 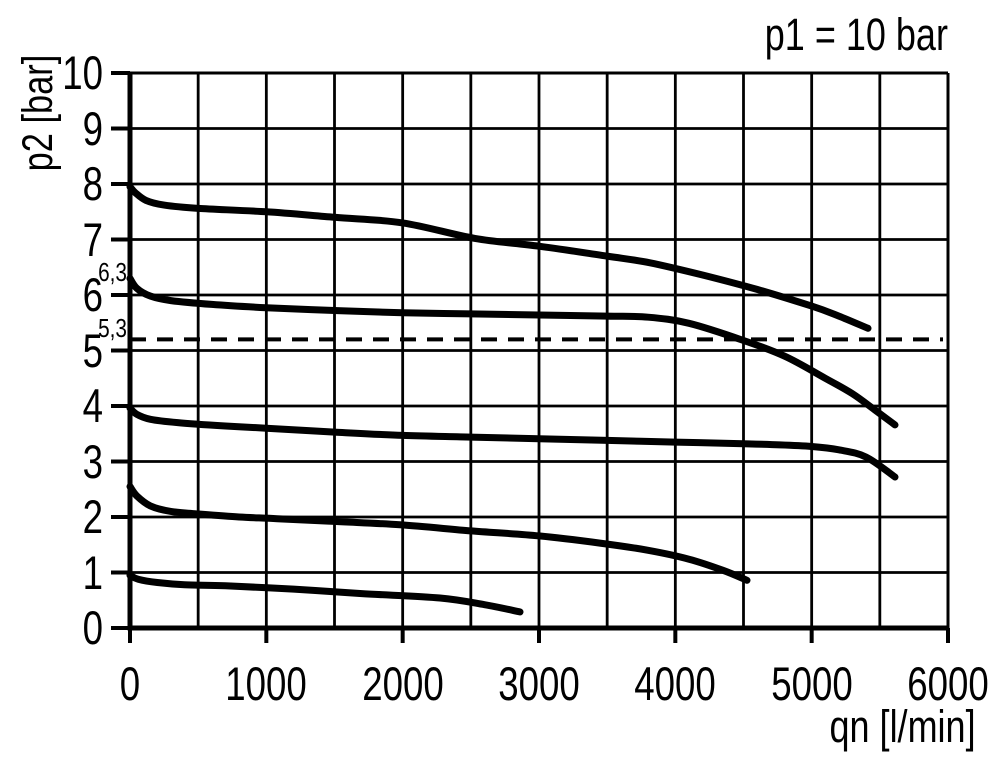 What do you see at coordinates (539, 683) in the screenshot?
I see `x-tick-label: 3000` at bounding box center [539, 683].